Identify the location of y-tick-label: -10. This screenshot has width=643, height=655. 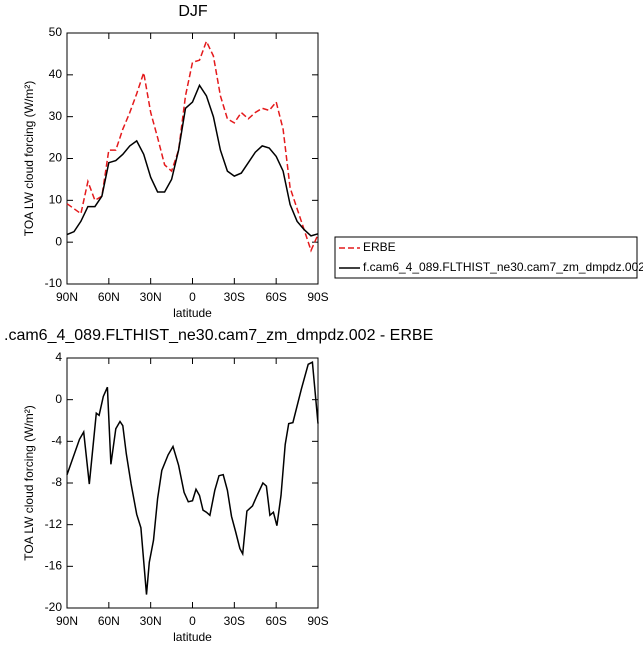
(54, 283).